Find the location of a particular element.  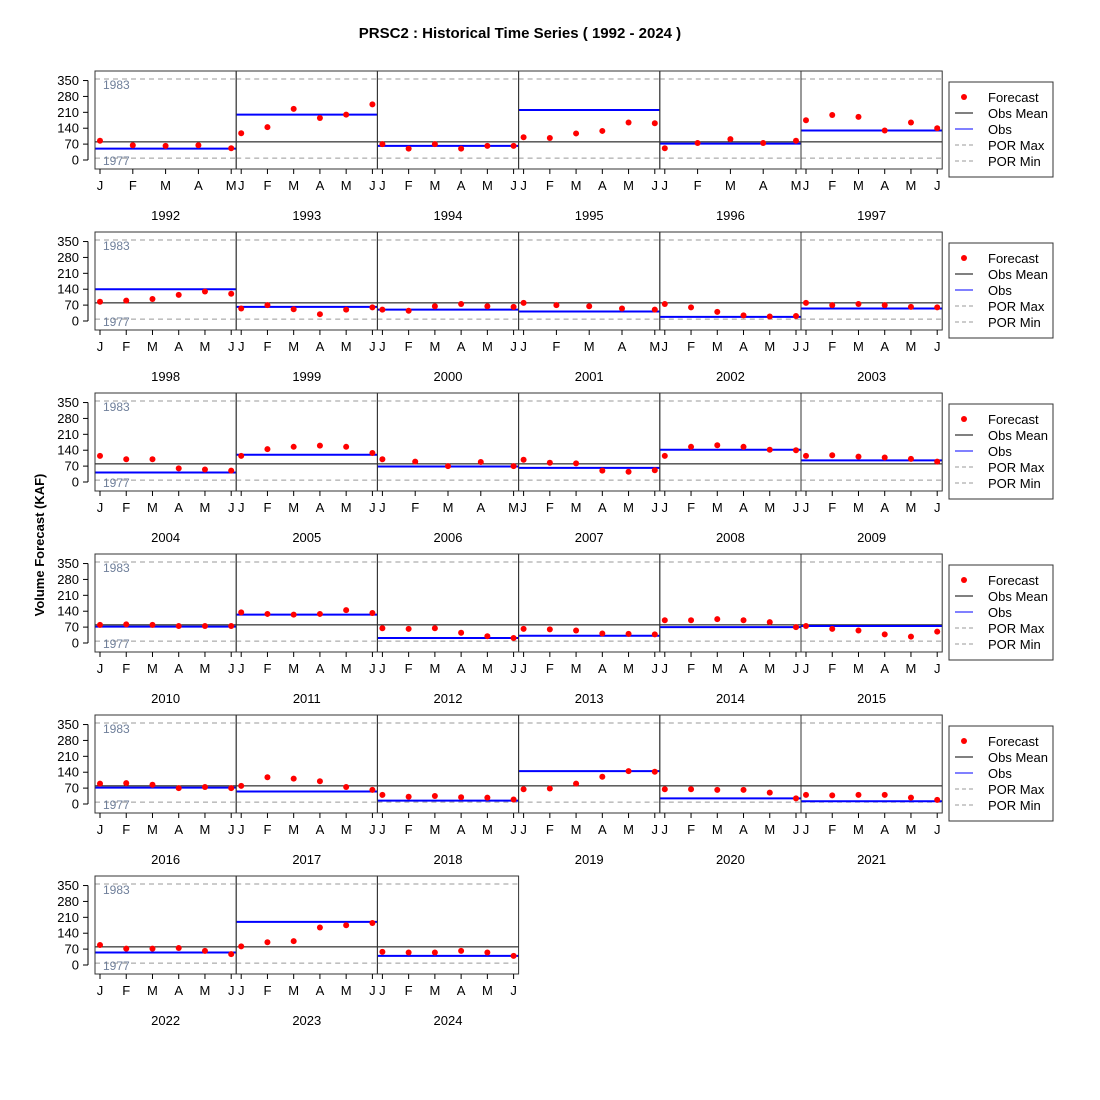

panel-year-label: 1996 is located at coordinates (730, 215).